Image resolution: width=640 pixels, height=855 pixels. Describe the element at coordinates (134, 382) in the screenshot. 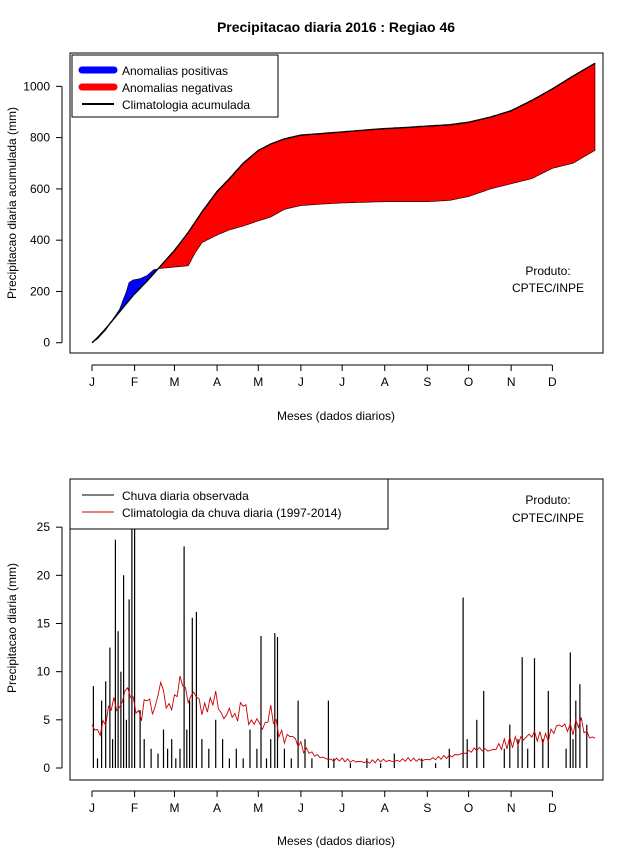

I see `cumulative-x-tick-label-1: F` at that location.